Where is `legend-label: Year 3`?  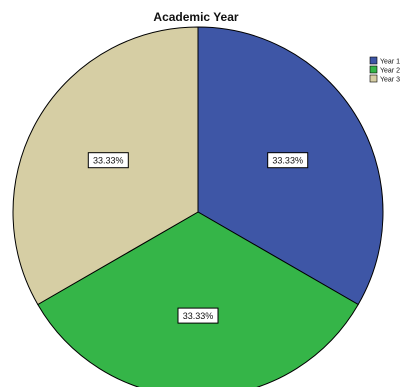
legend-label: Year 3 is located at coordinates (390, 80).